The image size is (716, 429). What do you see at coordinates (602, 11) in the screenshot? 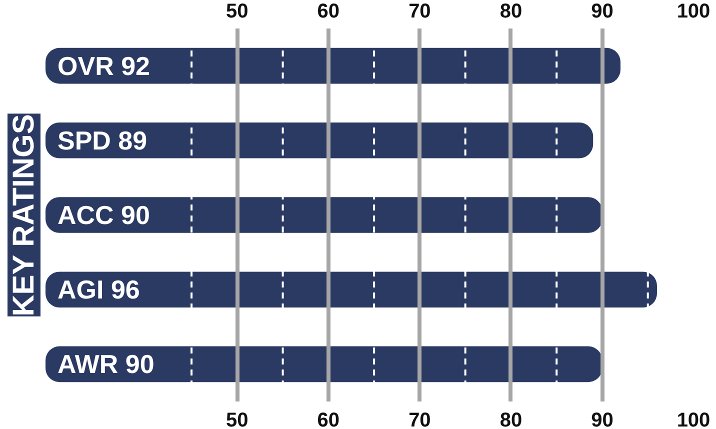
I see `x-tick-label: 90` at bounding box center [602, 11].